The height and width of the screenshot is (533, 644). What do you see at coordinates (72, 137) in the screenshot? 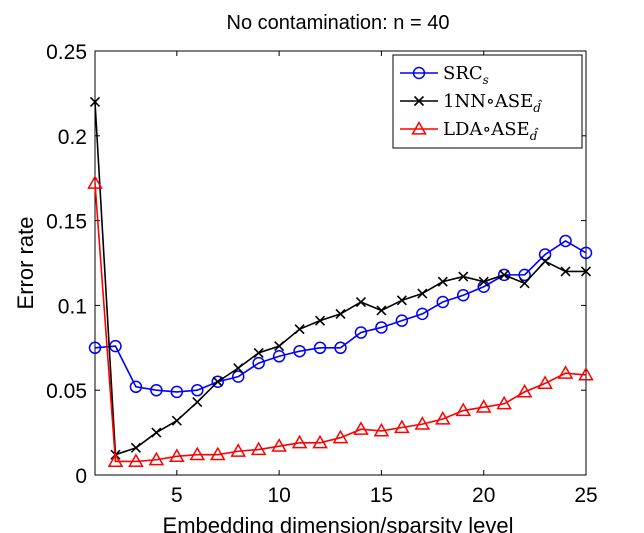
I see `y-tick-label: 0.2` at bounding box center [72, 137].